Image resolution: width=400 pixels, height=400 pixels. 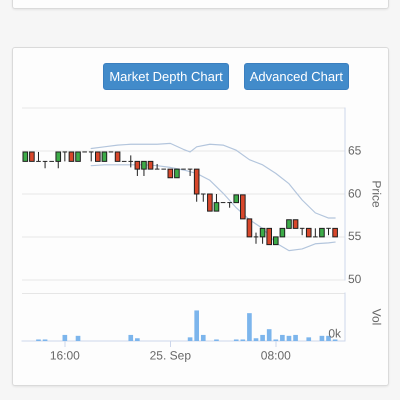 I want to click on y-tick-label: 60, so click(x=355, y=193).